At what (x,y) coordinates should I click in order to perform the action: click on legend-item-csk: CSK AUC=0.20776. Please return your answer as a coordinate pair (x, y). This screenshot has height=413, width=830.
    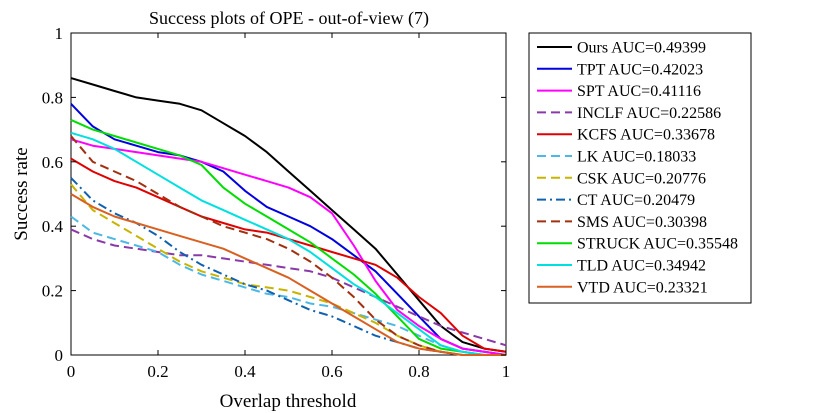
    Looking at the image, I should click on (621, 178).